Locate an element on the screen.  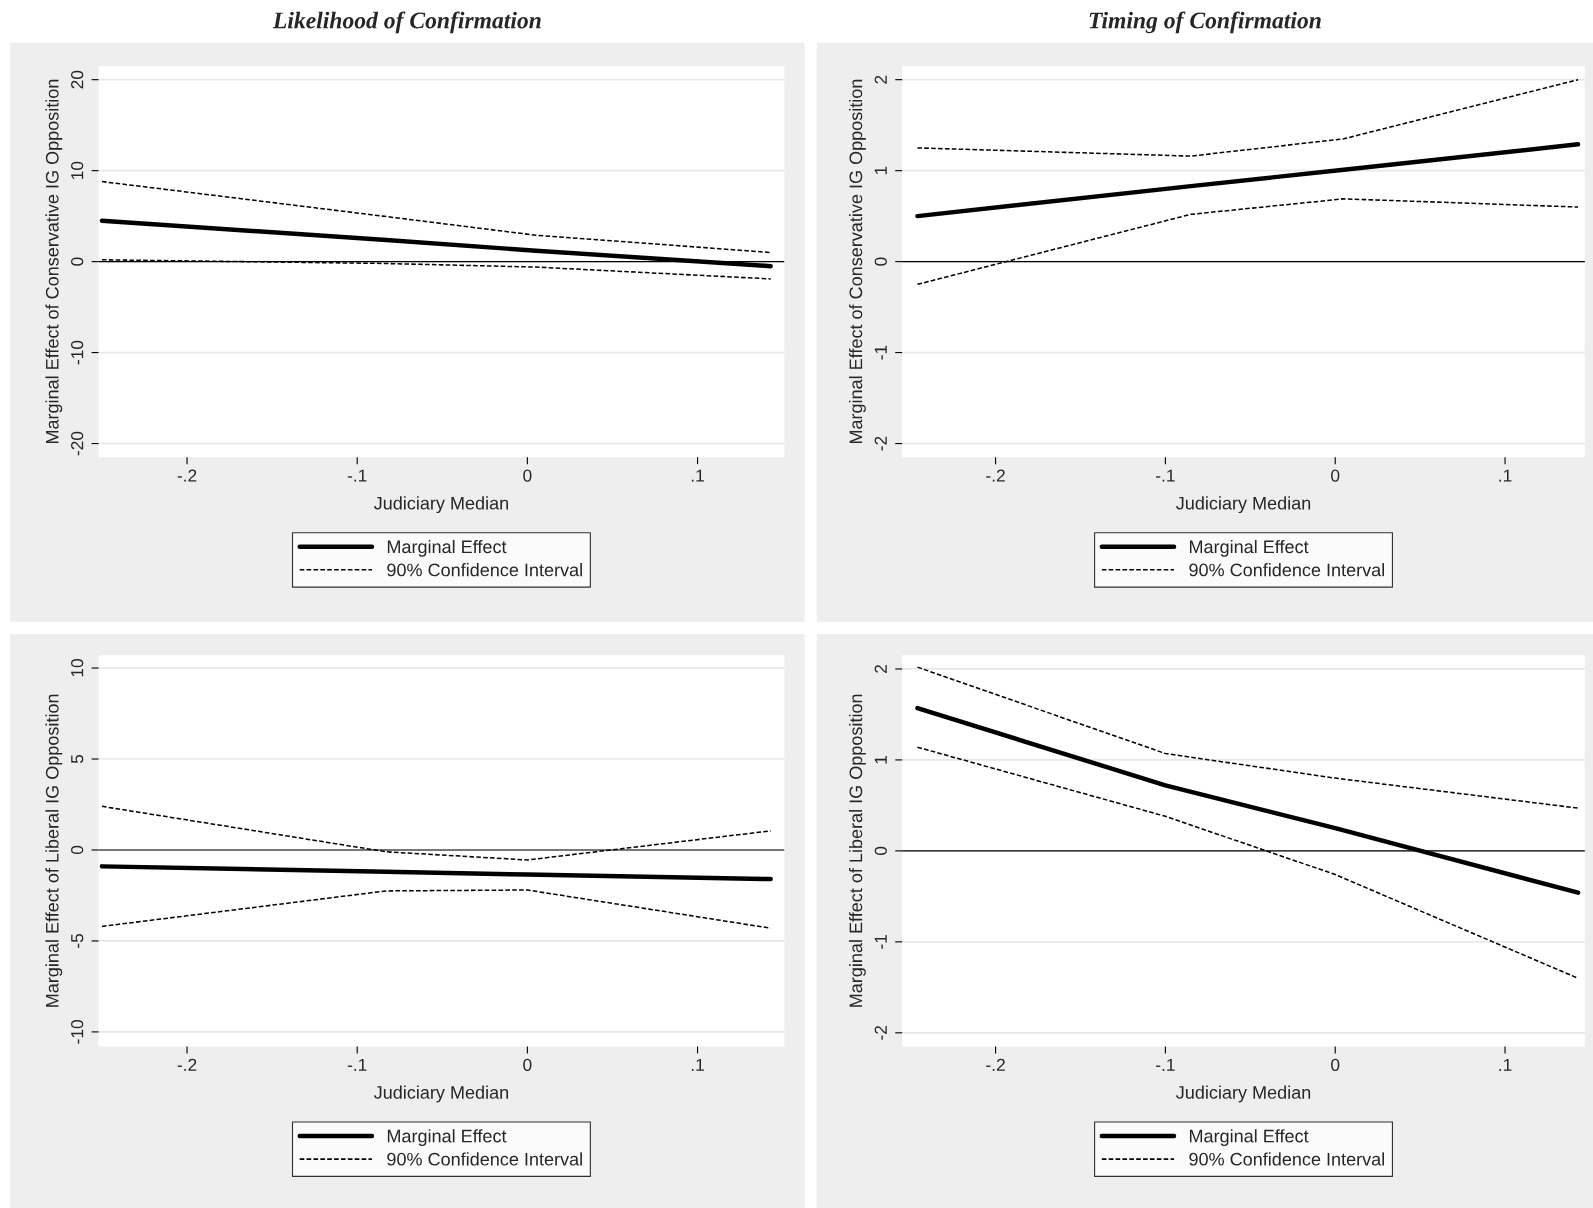
y-tick-label: 5 is located at coordinates (77, 759).